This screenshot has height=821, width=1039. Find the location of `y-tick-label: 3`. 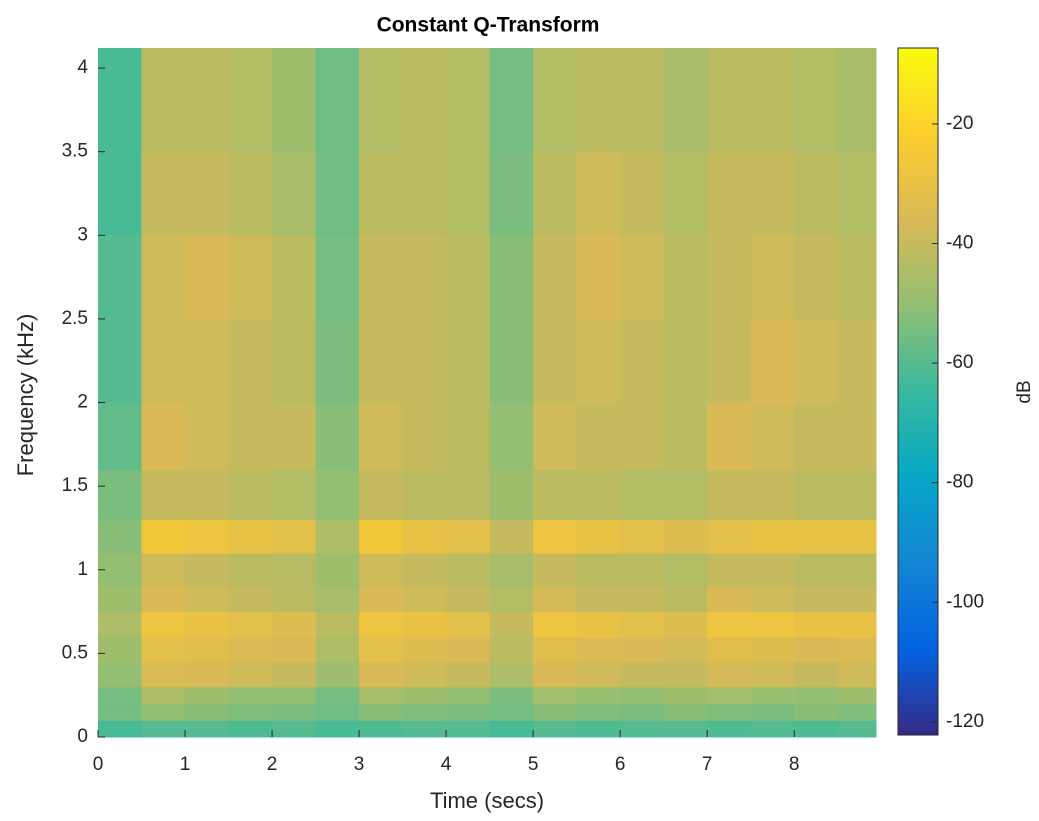

y-tick-label: 3 is located at coordinates (82, 234).